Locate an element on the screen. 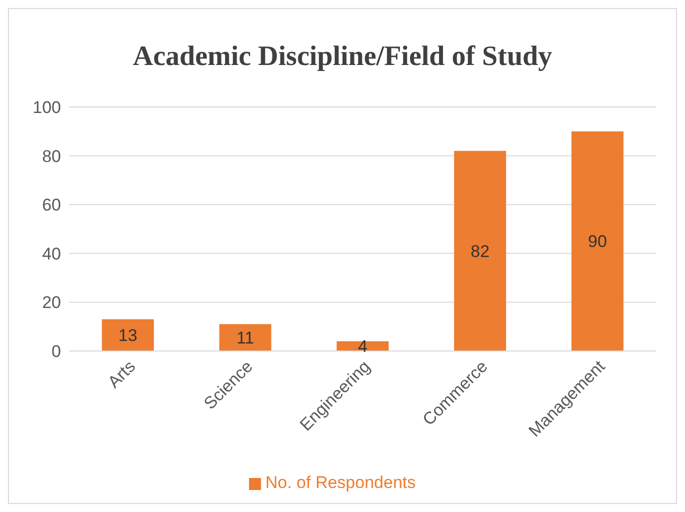 This screenshot has width=685, height=512. data-label: 11 is located at coordinates (245, 338).